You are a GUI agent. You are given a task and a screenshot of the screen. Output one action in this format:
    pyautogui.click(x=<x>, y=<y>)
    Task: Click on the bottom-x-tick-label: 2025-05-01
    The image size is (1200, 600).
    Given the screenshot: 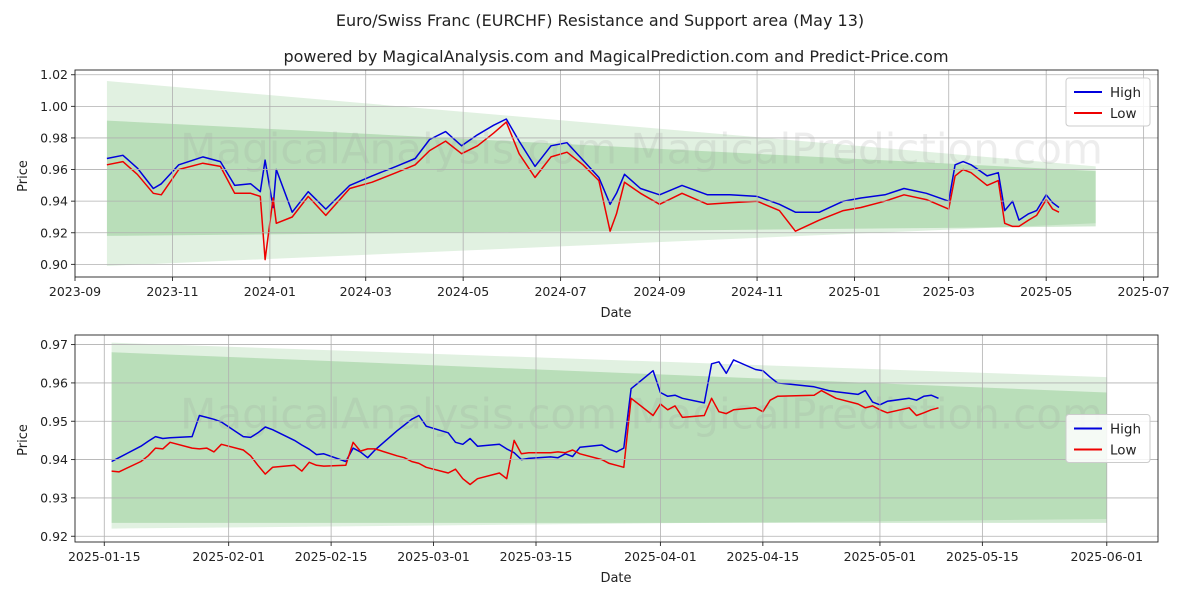 What is the action you would take?
    pyautogui.click(x=880, y=556)
    